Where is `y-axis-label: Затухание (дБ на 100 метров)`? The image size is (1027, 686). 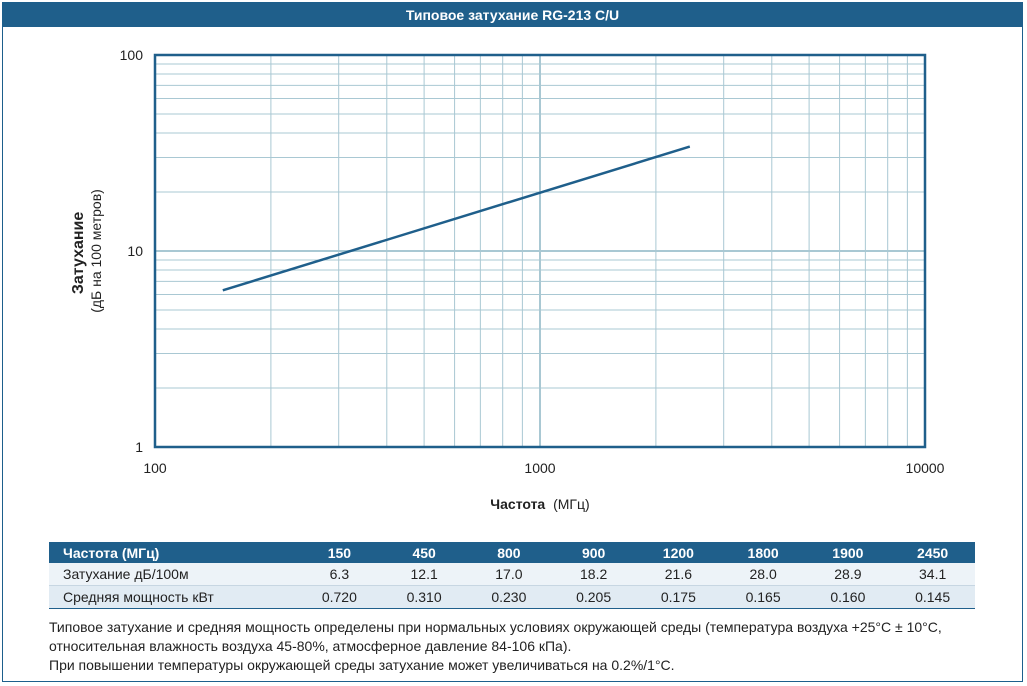 y-axis-label: Затухание (дБ на 100 метров) is located at coordinates (87, 251).